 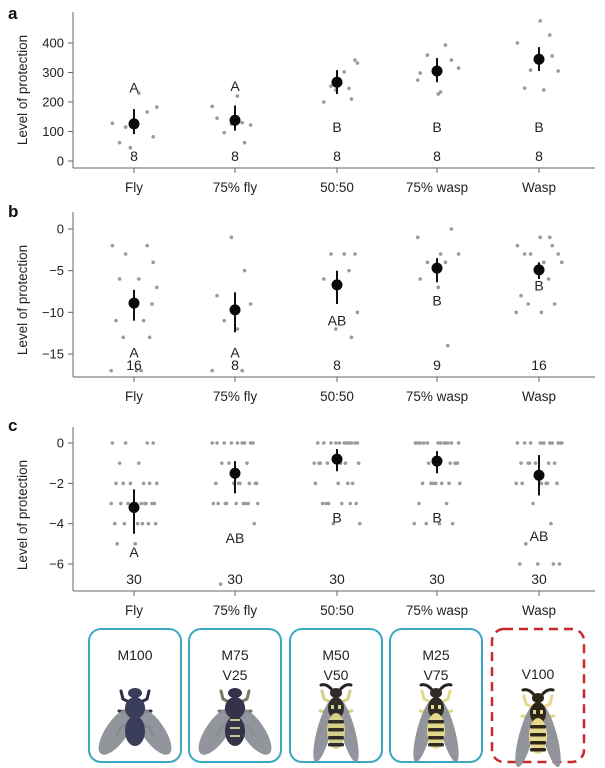 What do you see at coordinates (234, 655) in the screenshot?
I see `composition-label: M75` at bounding box center [234, 655].